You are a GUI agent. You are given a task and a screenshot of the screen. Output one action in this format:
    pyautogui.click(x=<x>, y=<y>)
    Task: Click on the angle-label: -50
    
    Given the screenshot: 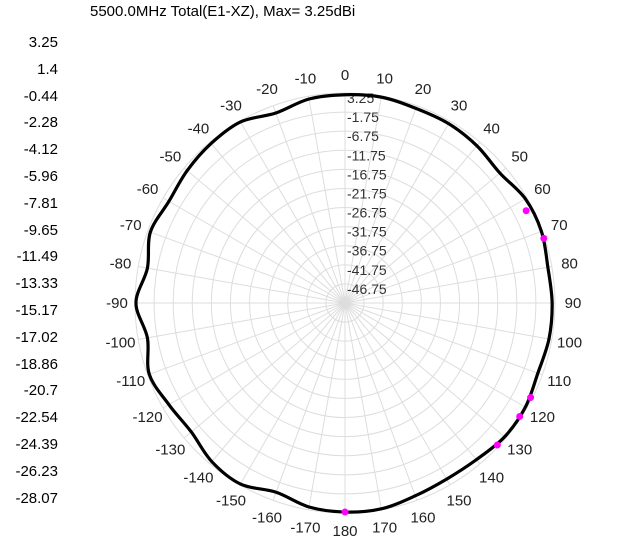 What is the action you would take?
    pyautogui.click(x=170, y=156)
    